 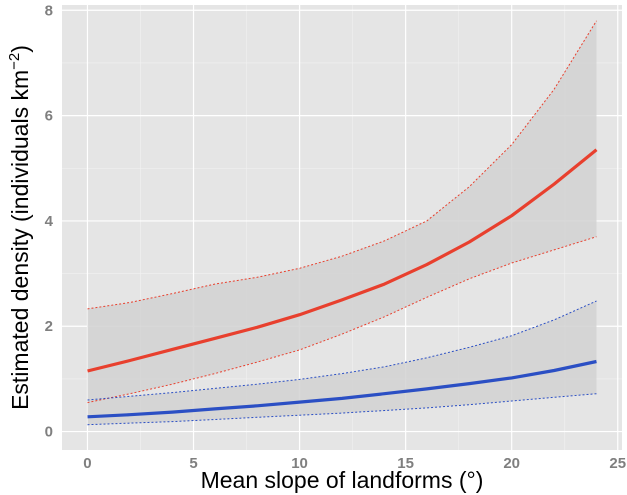 I want to click on y-axis-title-close: ), so click(x=20, y=49).